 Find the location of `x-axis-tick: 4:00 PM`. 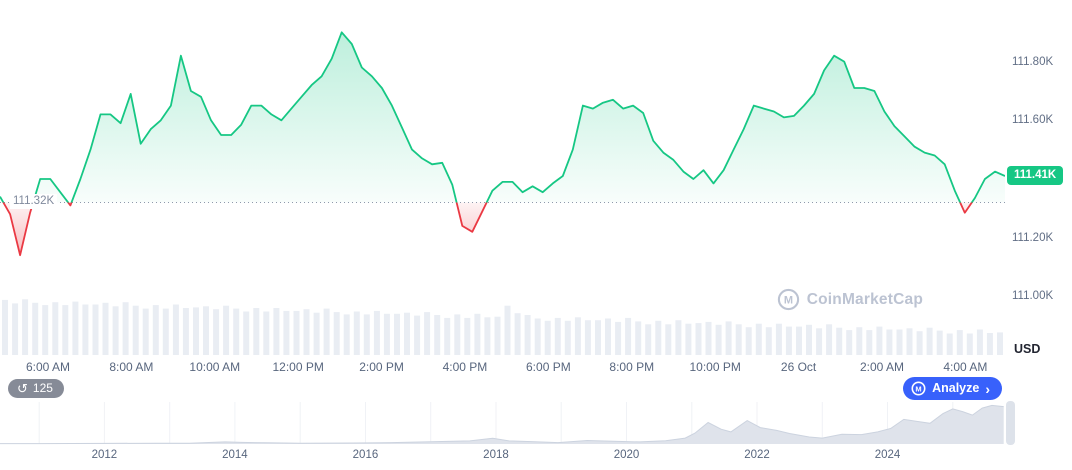

x-axis-tick: 4:00 PM is located at coordinates (465, 367).